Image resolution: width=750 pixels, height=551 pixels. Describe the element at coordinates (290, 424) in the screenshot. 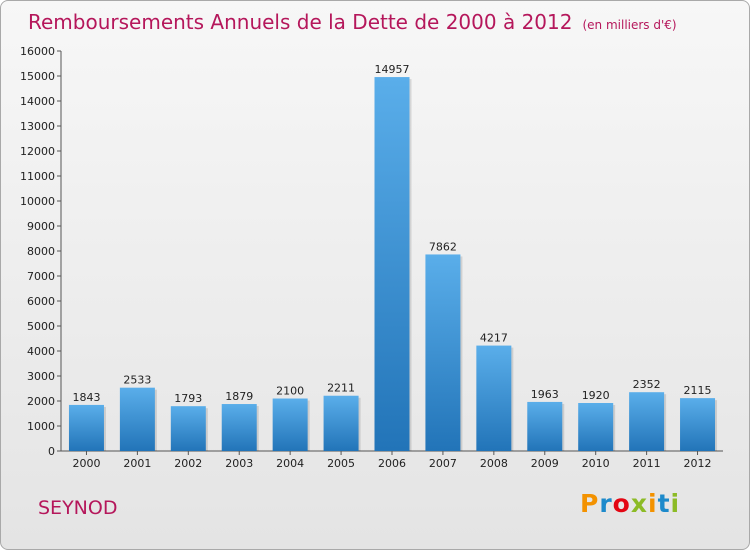

I see `bar-2004` at that location.